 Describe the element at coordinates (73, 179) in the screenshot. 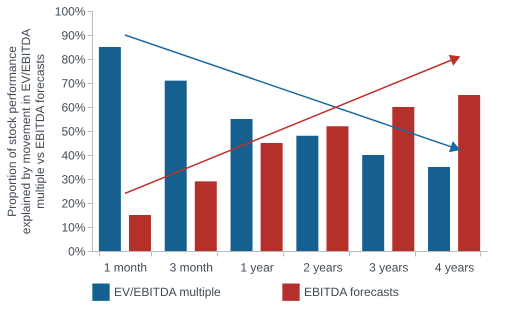

I see `y-tick-label: 30%` at that location.